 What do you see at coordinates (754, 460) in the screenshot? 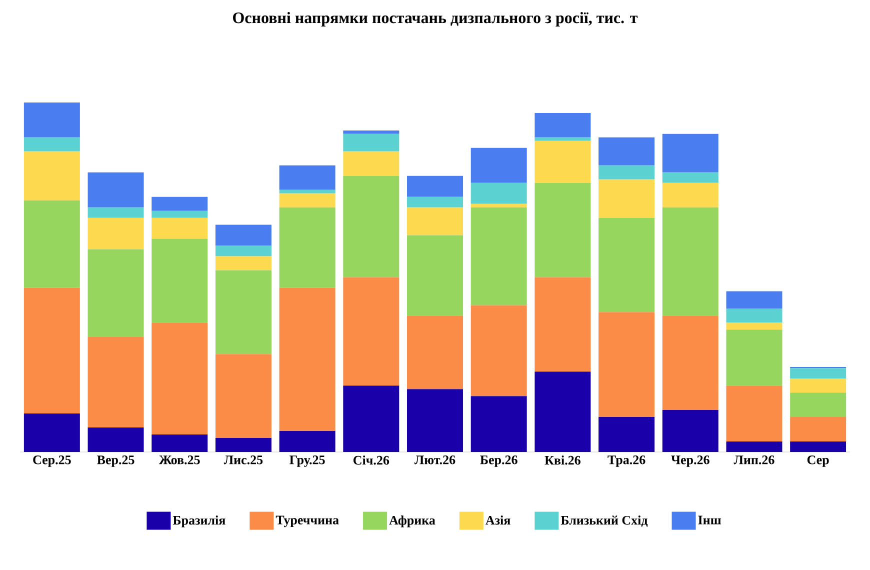
I see `x-tick-label: Лип.26` at bounding box center [754, 460].